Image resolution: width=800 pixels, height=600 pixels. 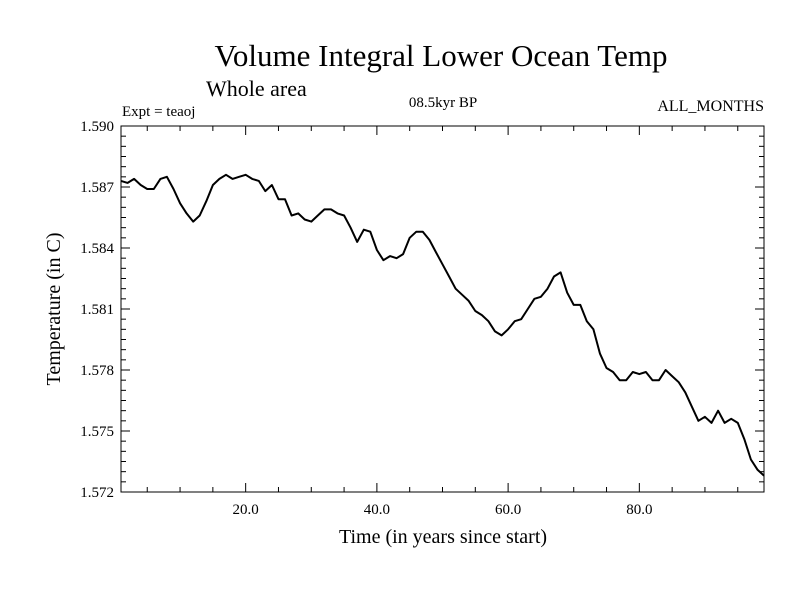 I want to click on months-label: ALL_MONTHS, so click(x=710, y=106).